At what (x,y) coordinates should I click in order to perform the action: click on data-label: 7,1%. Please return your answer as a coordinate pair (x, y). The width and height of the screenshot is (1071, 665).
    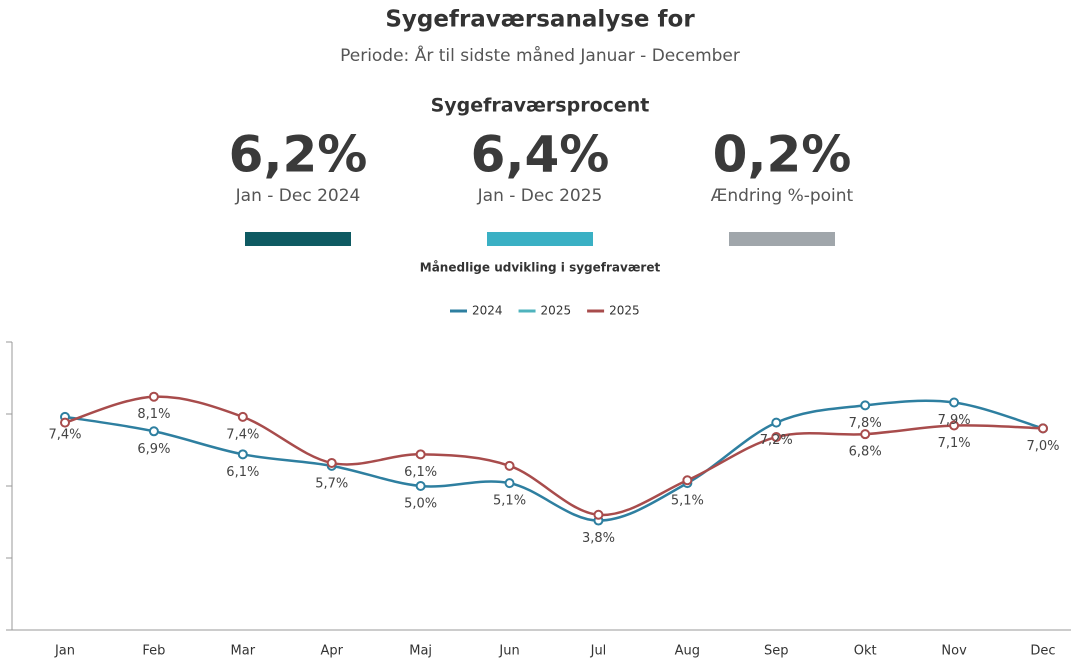
    Looking at the image, I should click on (954, 443).